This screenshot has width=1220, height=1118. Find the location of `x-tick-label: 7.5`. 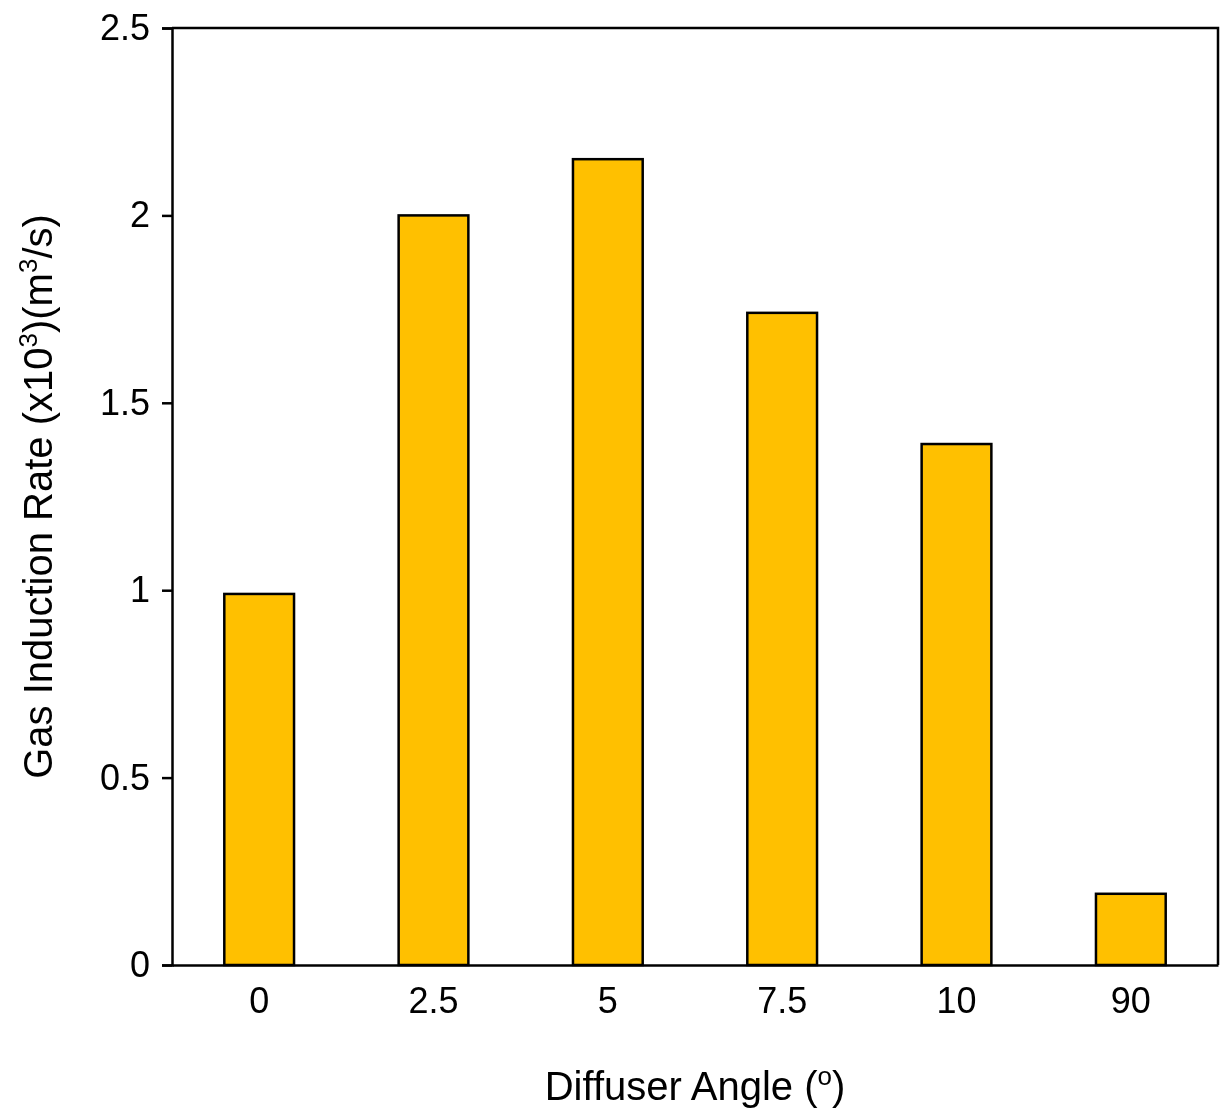

x-tick-label: 7.5 is located at coordinates (782, 1000).